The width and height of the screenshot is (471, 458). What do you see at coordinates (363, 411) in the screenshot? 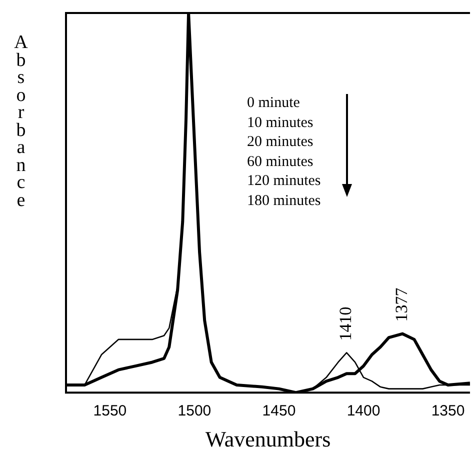
I see `x-tick-label: 1400` at bounding box center [363, 411].